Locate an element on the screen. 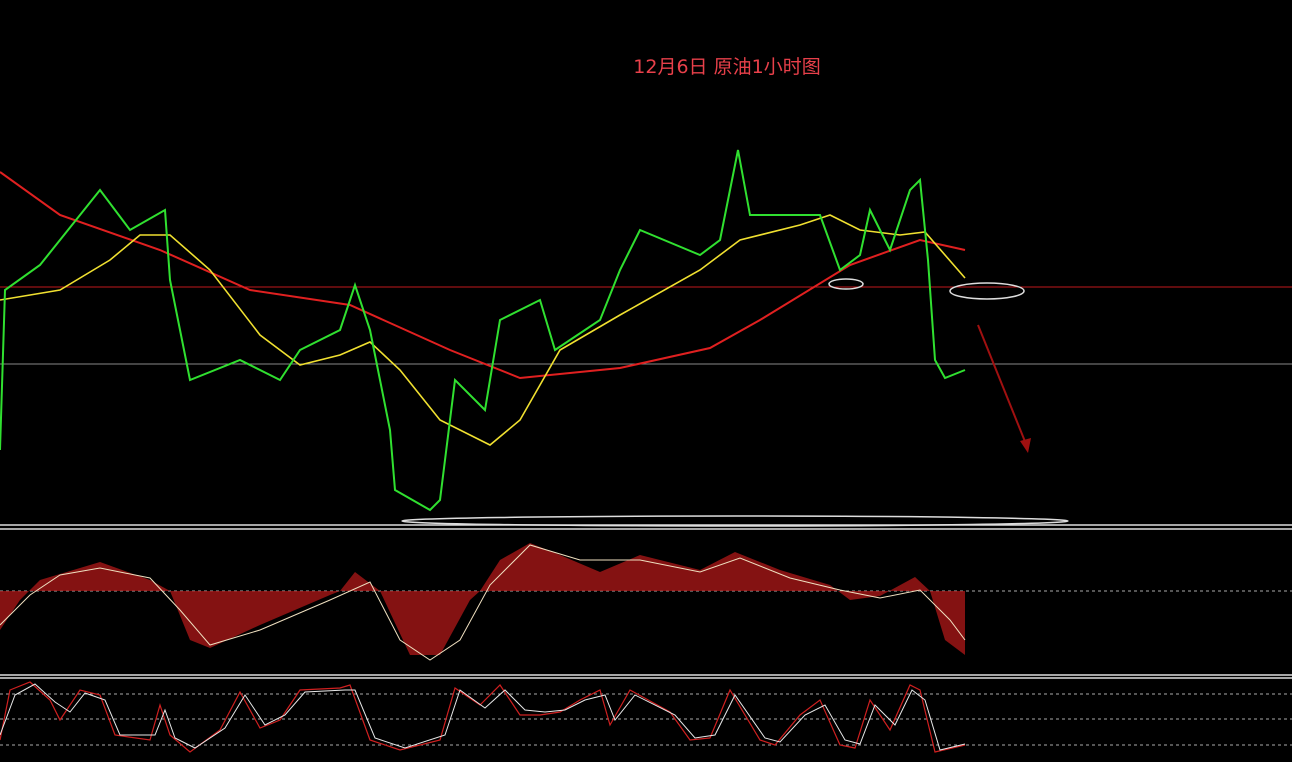  stoch-d is located at coordinates (483, 717).